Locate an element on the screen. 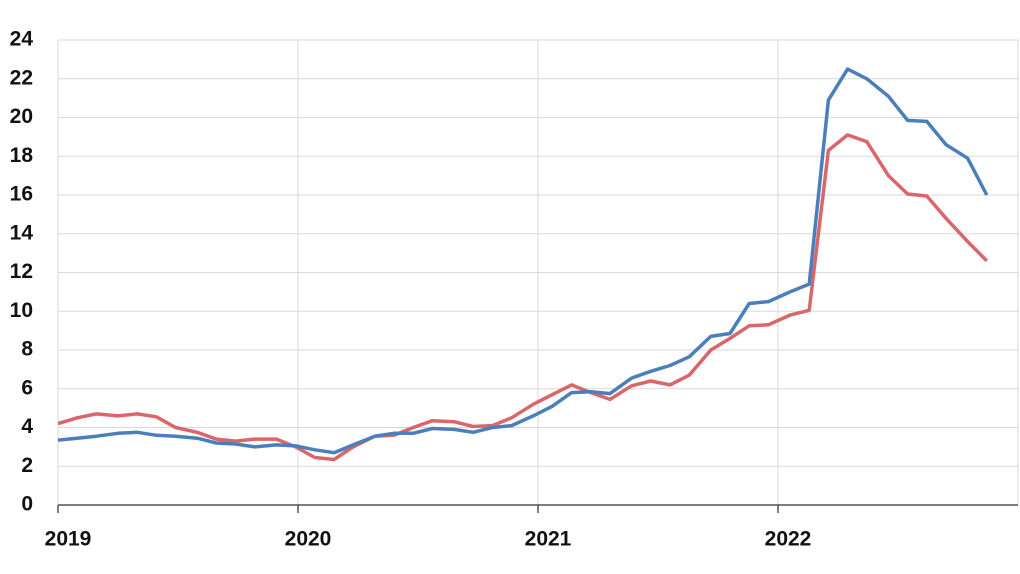  x-tick-label: 2019 is located at coordinates (68, 539).